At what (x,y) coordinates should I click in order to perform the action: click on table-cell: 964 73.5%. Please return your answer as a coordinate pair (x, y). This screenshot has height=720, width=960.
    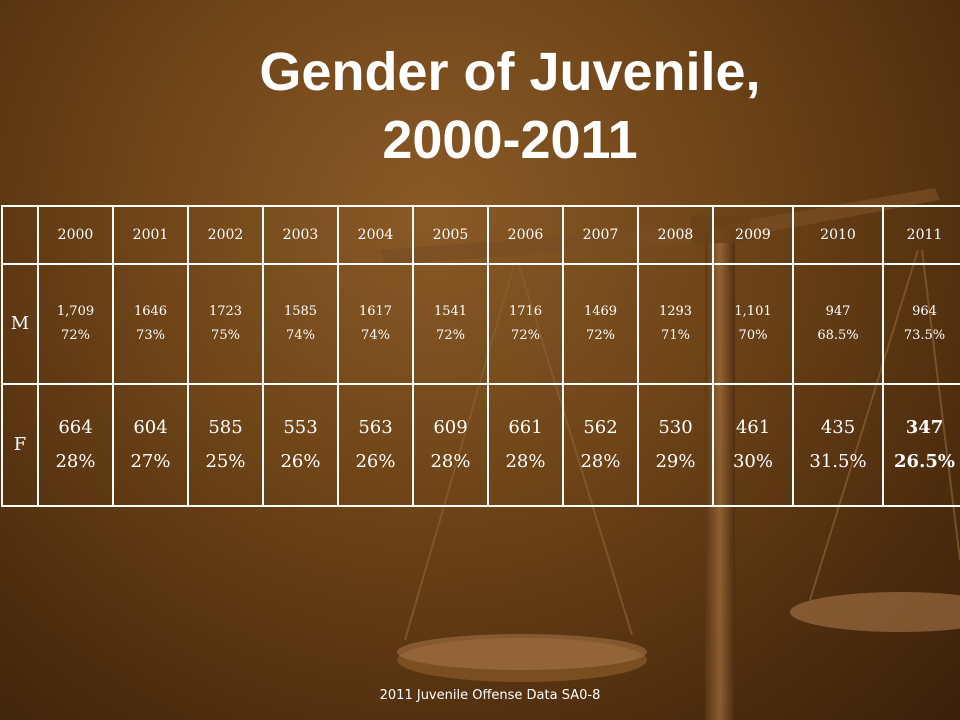
    Looking at the image, I should click on (921, 324).